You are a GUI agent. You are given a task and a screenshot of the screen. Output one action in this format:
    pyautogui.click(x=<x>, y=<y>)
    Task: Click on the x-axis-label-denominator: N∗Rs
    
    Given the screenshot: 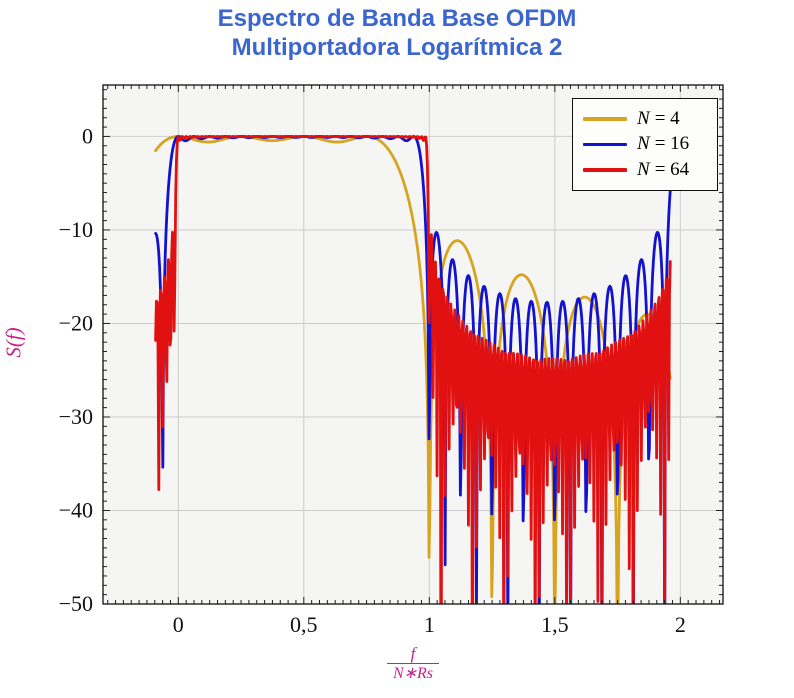 What is the action you would take?
    pyautogui.click(x=413, y=673)
    